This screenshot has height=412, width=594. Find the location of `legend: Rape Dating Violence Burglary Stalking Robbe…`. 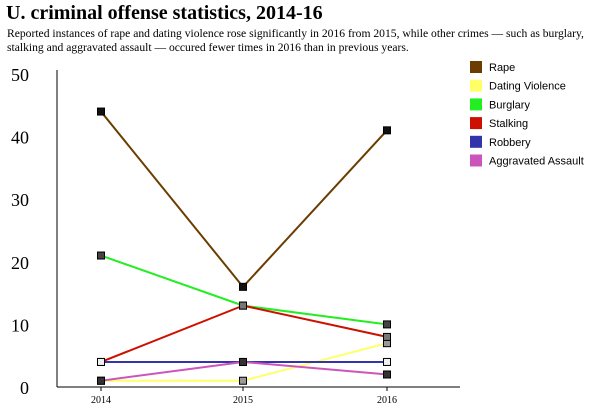

legend: Rape Dating Violence Burglary Stalking Robbe… is located at coordinates (527, 114).